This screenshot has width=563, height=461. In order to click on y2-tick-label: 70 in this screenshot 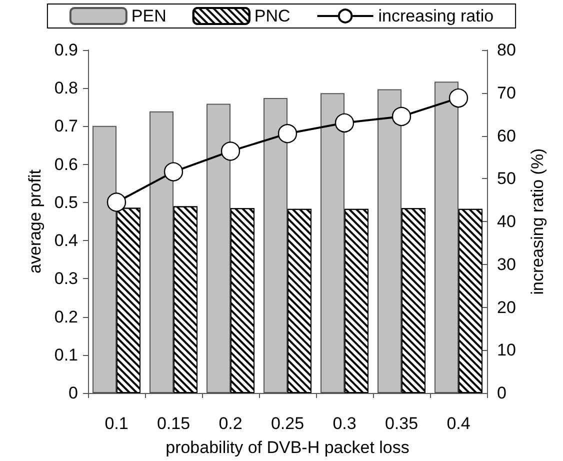, I will do `click(506, 92)`.